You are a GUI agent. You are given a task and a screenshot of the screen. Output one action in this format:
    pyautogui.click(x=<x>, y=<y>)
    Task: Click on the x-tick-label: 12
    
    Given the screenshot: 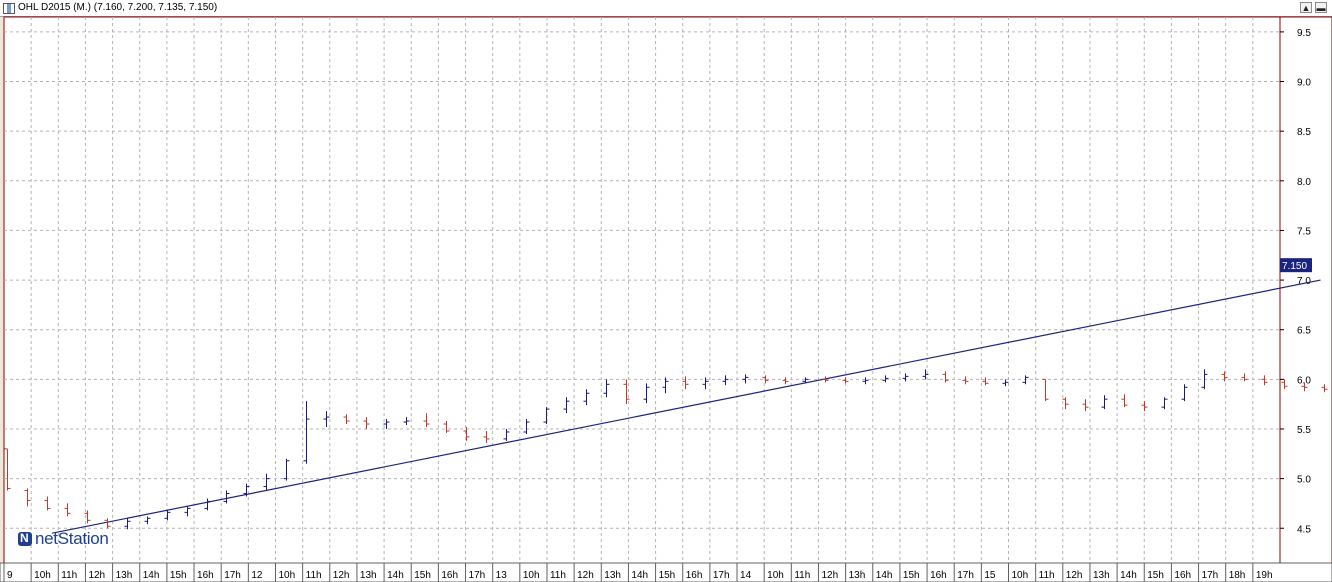 What is the action you would take?
    pyautogui.click(x=257, y=575)
    